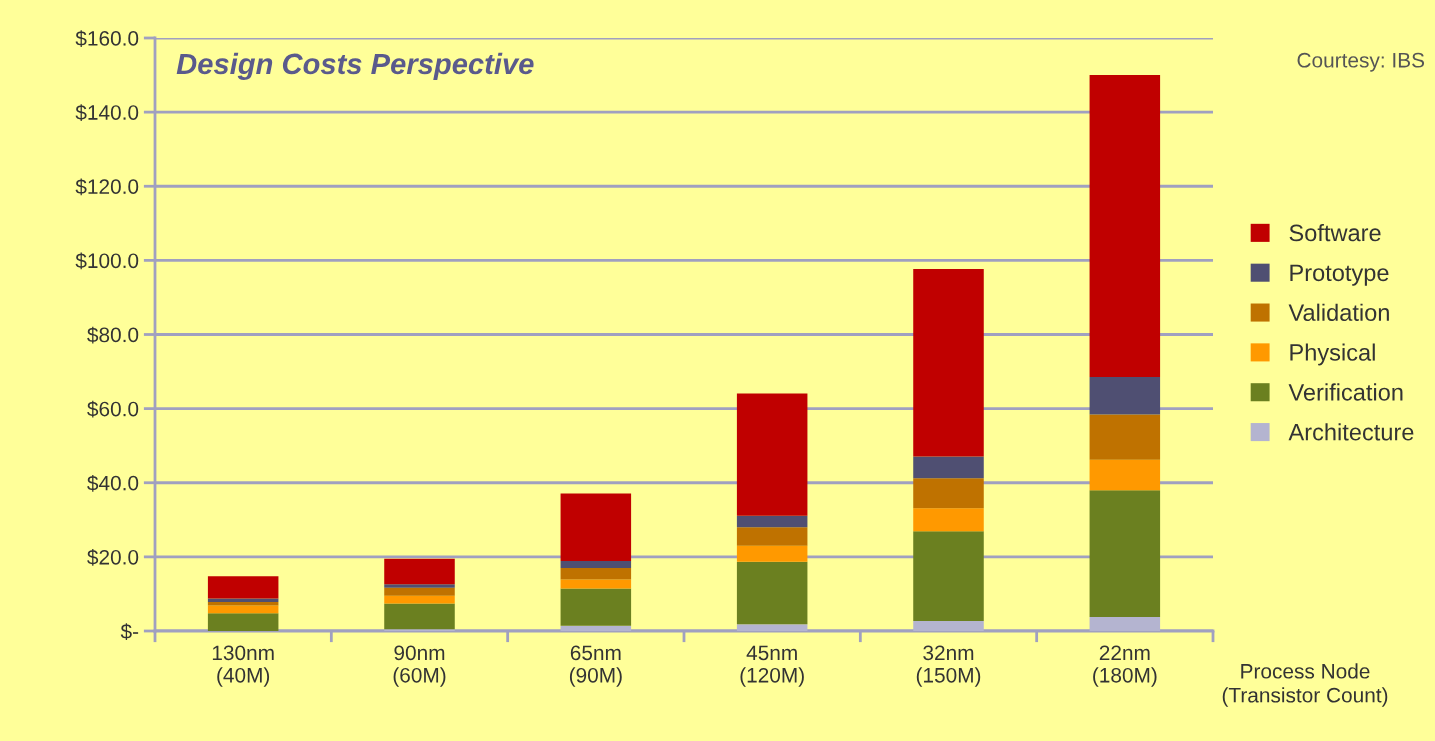 This screenshot has height=741, width=1435. What do you see at coordinates (1335, 232) in the screenshot?
I see `legend-label: Software` at bounding box center [1335, 232].